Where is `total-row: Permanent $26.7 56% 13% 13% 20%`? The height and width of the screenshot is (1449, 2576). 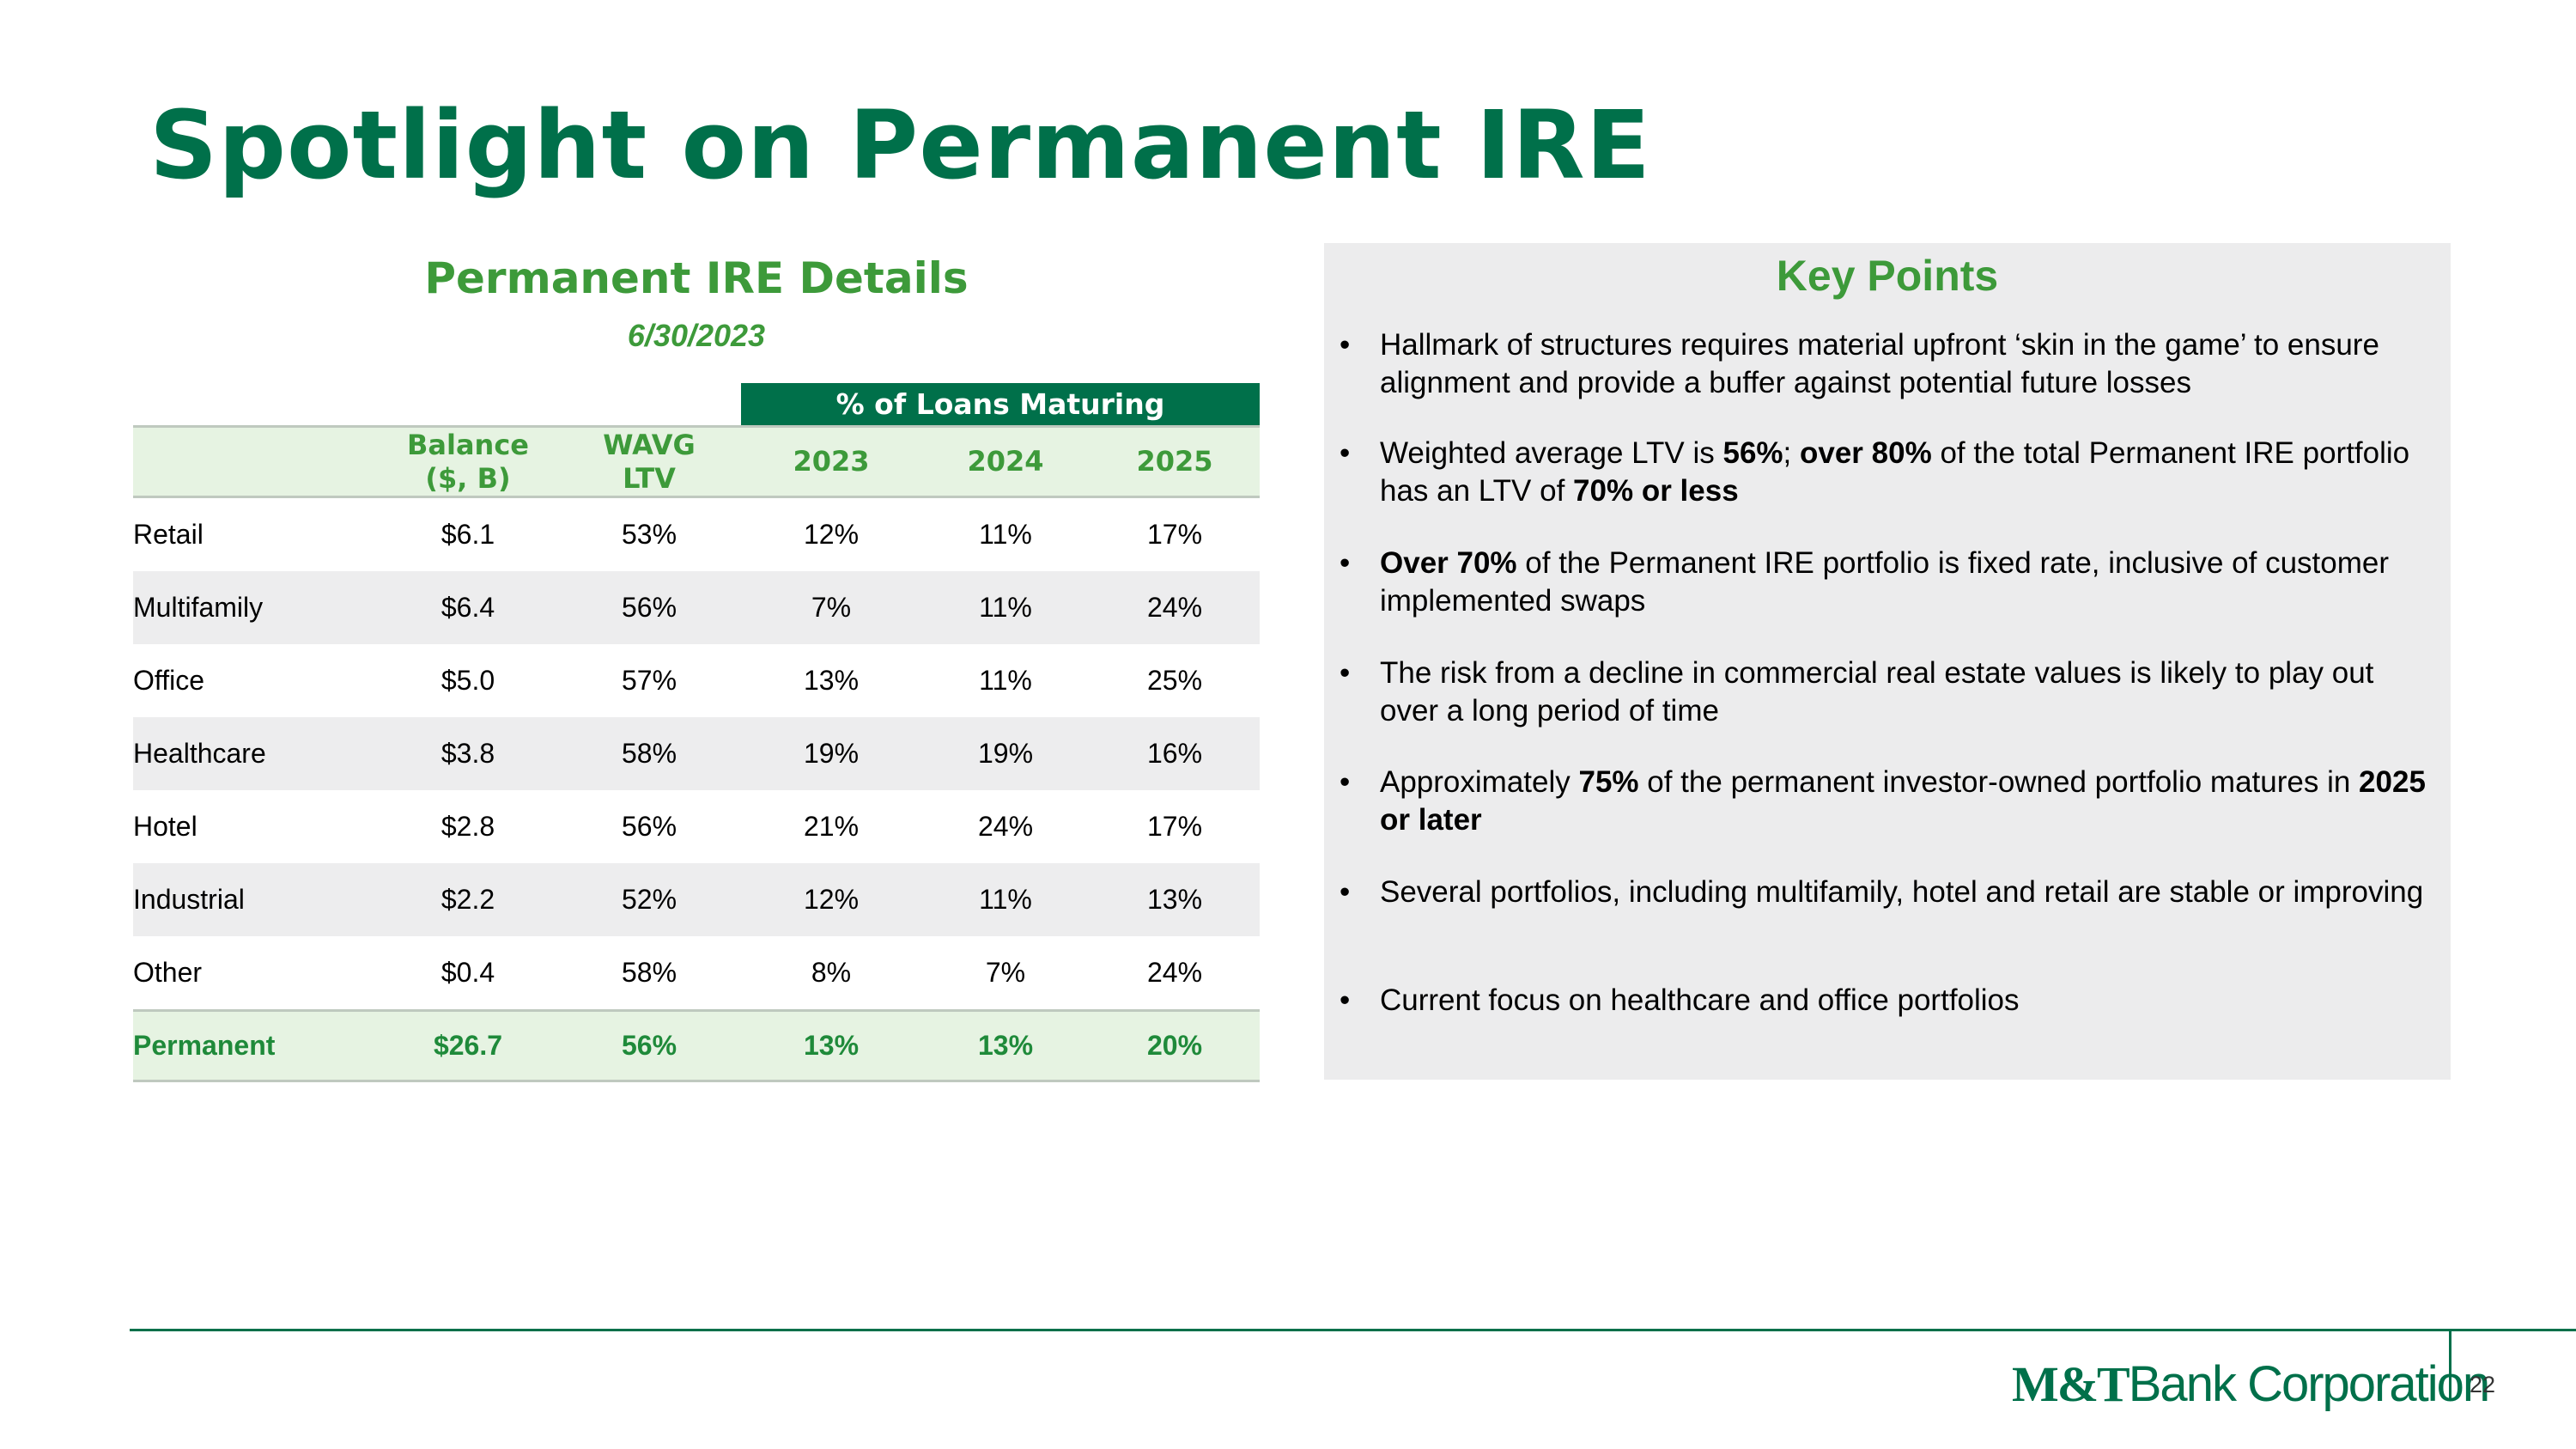 total-row: Permanent $26.7 56% 13% 13% 20% is located at coordinates (696, 1045).